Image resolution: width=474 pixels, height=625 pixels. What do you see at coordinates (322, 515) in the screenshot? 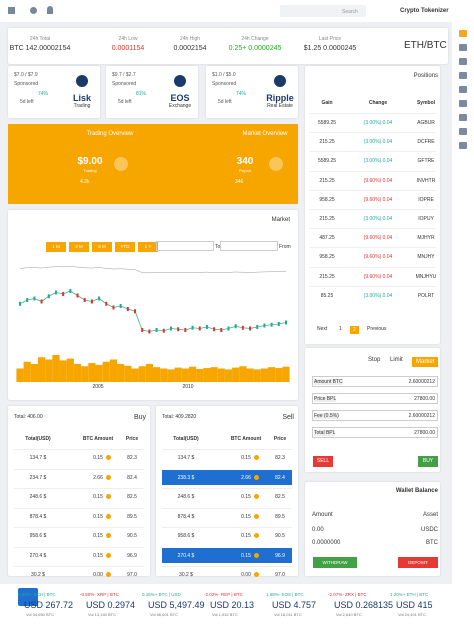
I see `wallet-header: Amount` at bounding box center [322, 515].